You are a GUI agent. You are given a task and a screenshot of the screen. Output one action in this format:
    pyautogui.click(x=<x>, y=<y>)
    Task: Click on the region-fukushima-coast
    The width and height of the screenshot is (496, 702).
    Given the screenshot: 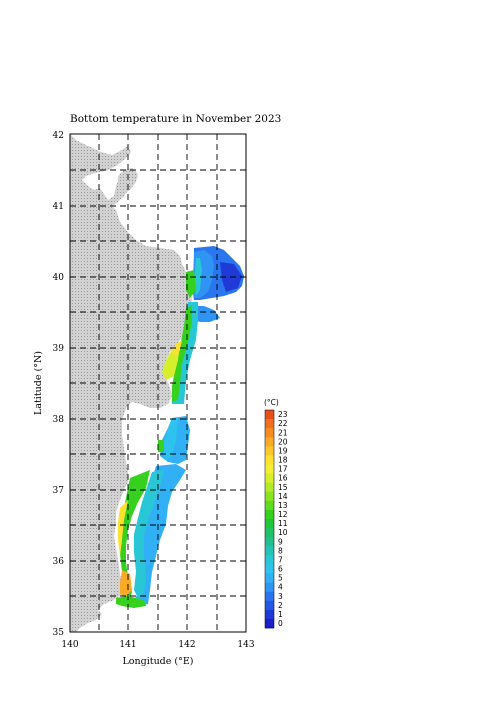 What is the action you would take?
    pyautogui.click(x=170, y=439)
    